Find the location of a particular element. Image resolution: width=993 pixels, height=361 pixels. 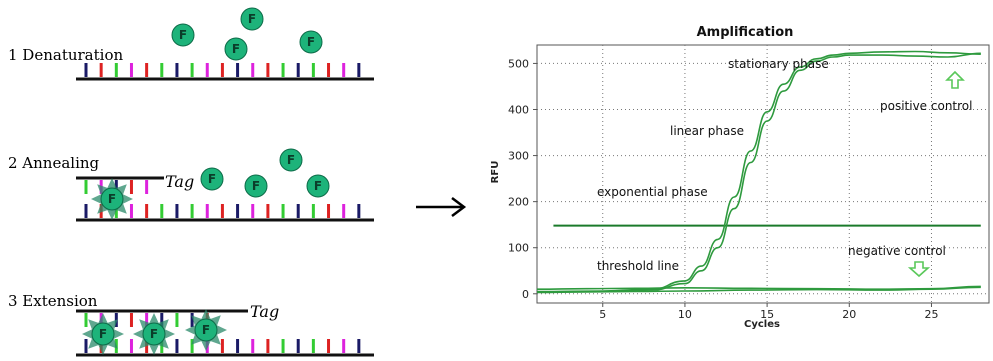

x-tick-label: 20 is located at coordinates (849, 314).